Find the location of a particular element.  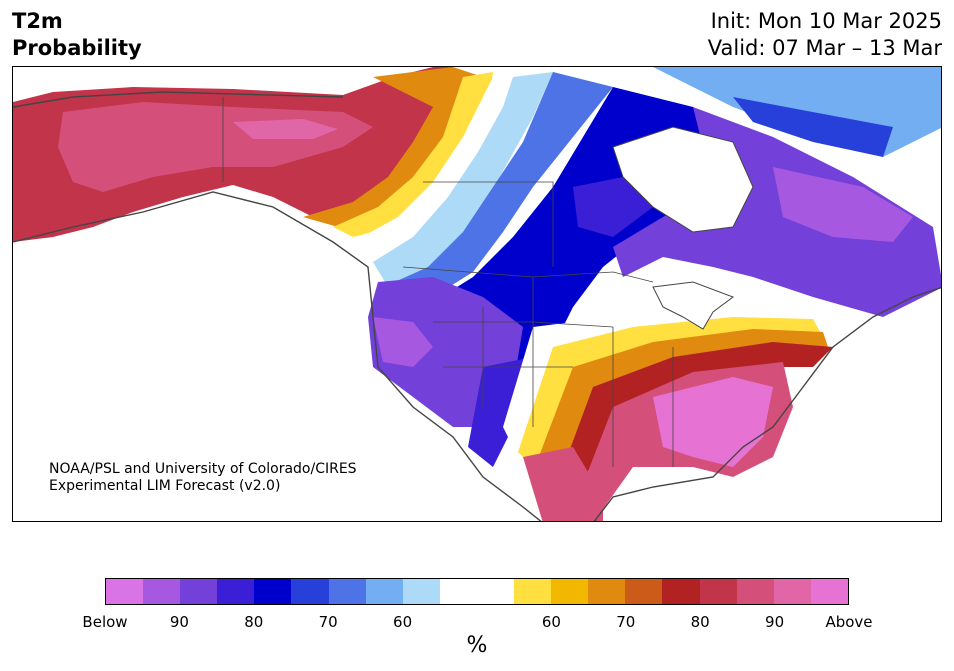

east-us-red is located at coordinates (693, 424).